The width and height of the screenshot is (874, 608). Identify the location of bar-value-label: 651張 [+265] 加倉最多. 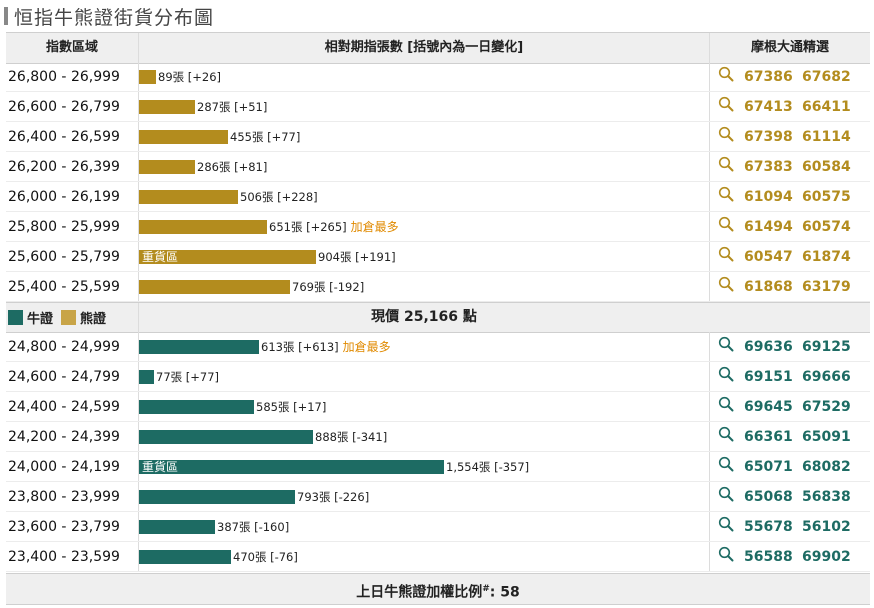
(334, 227).